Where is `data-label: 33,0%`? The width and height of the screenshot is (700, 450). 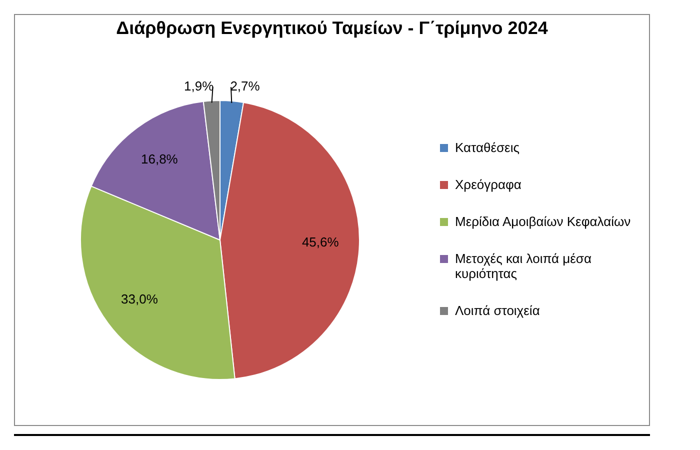 data-label: 33,0% is located at coordinates (139, 299).